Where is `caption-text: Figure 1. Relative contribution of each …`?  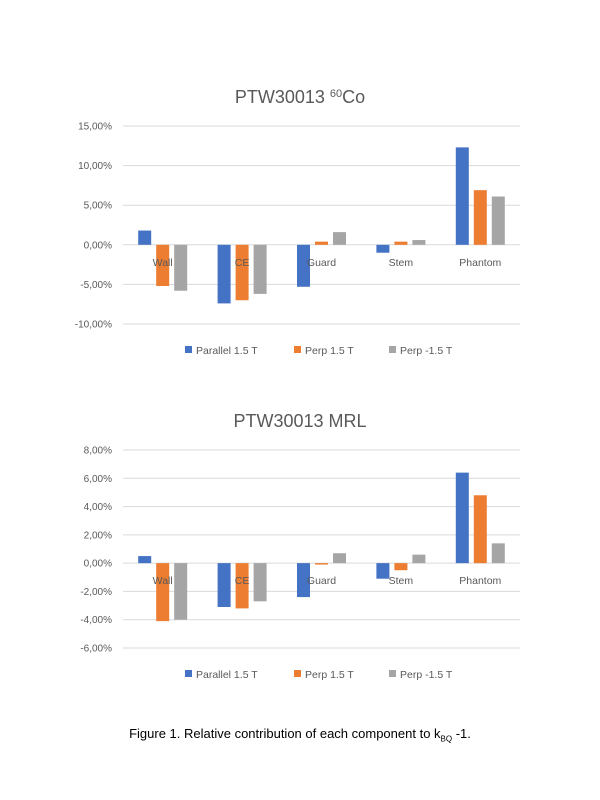
caption-text: Figure 1. Relative contribution of each … is located at coordinates (285, 733).